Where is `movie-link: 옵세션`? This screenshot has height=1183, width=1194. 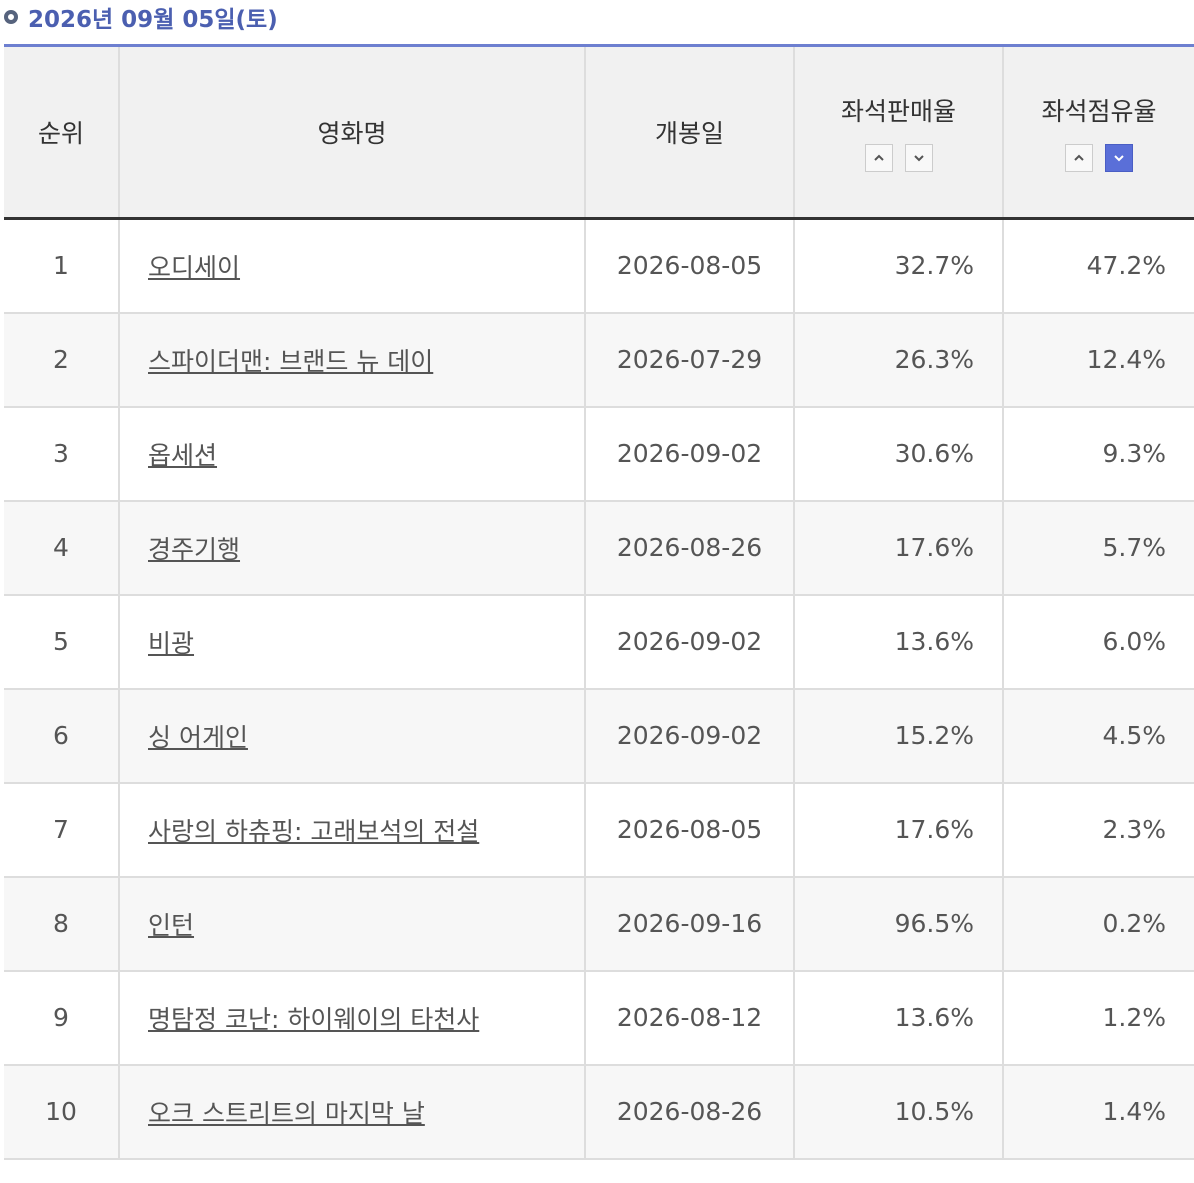 movie-link: 옵세션 is located at coordinates (183, 455).